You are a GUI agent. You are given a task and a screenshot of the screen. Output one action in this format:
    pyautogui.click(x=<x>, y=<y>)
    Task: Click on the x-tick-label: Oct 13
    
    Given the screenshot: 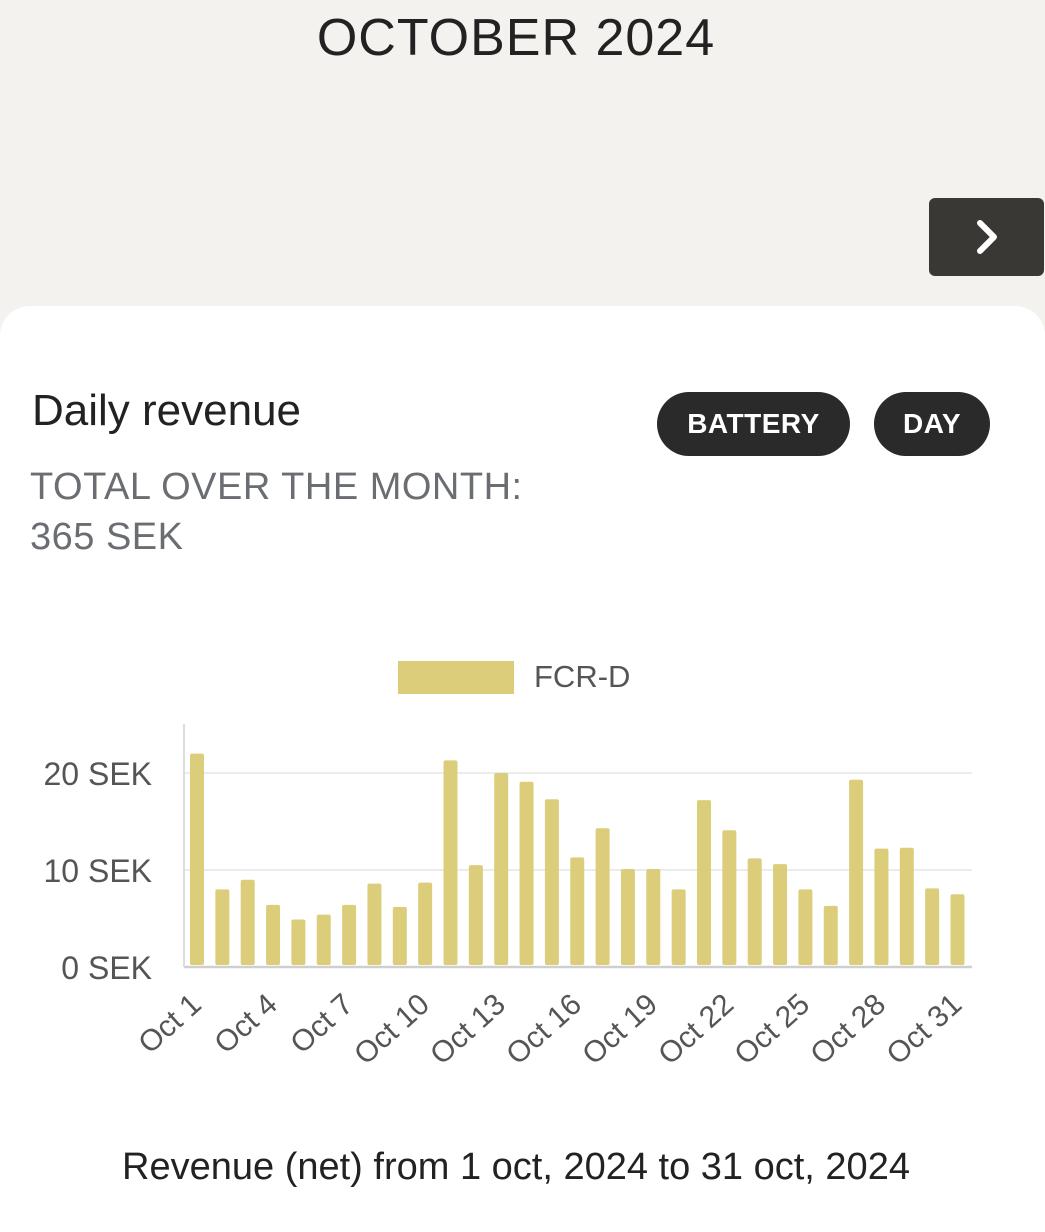 What is the action you would take?
    pyautogui.click(x=468, y=1030)
    